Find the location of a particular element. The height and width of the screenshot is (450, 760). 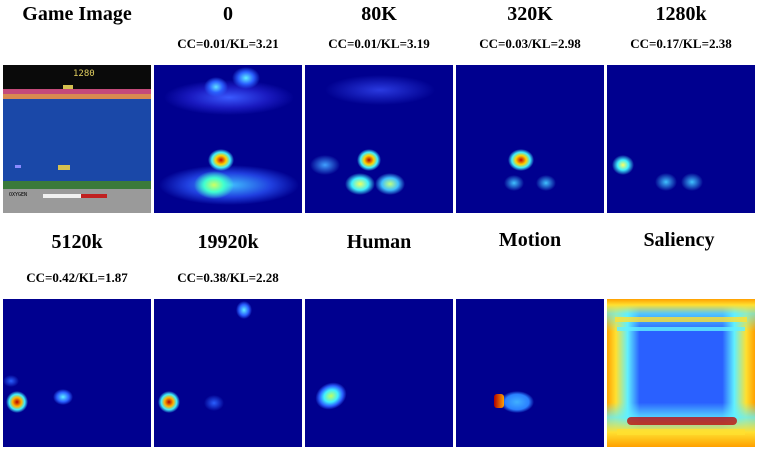

game-oxygen-bar is located at coordinates (62, 196).